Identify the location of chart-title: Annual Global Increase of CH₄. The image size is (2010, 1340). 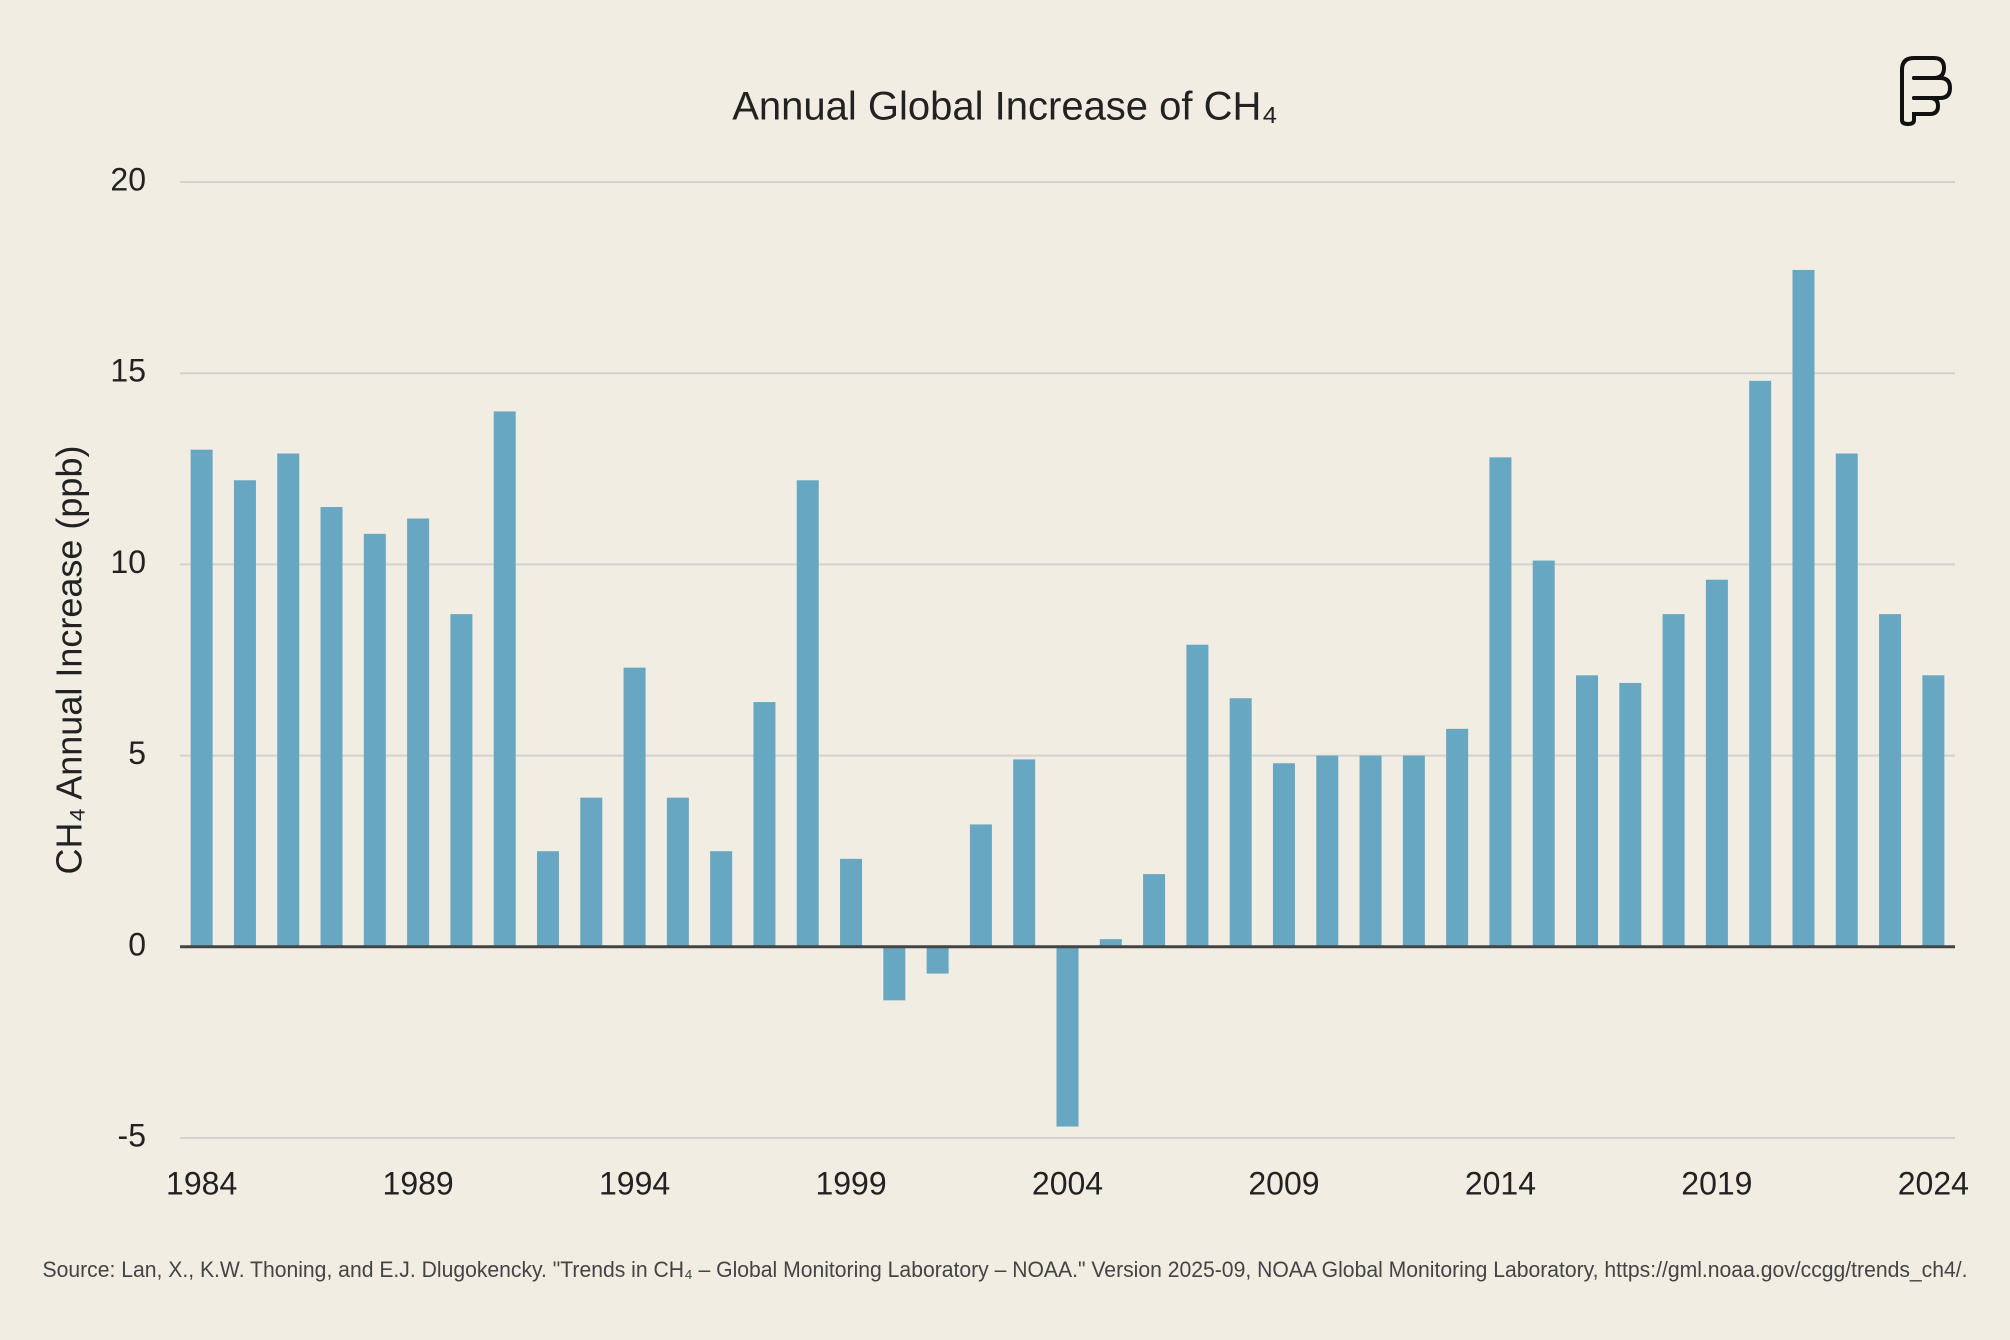
(1005, 107).